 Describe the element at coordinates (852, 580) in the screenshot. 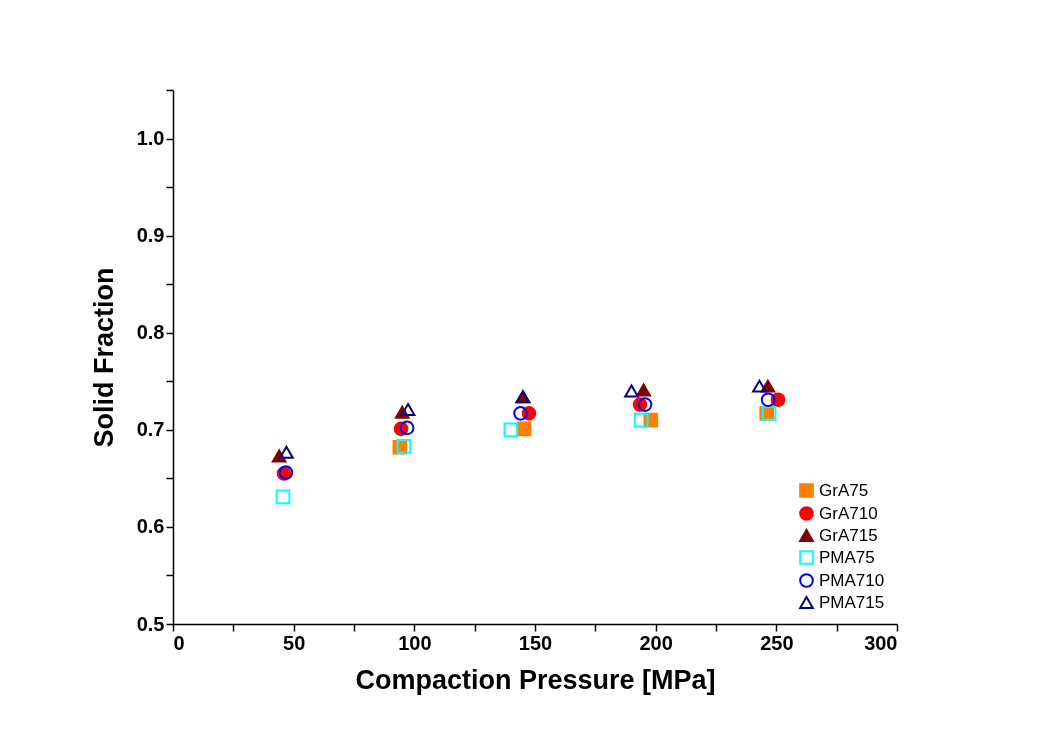

I see `legend-label: PMA710` at that location.